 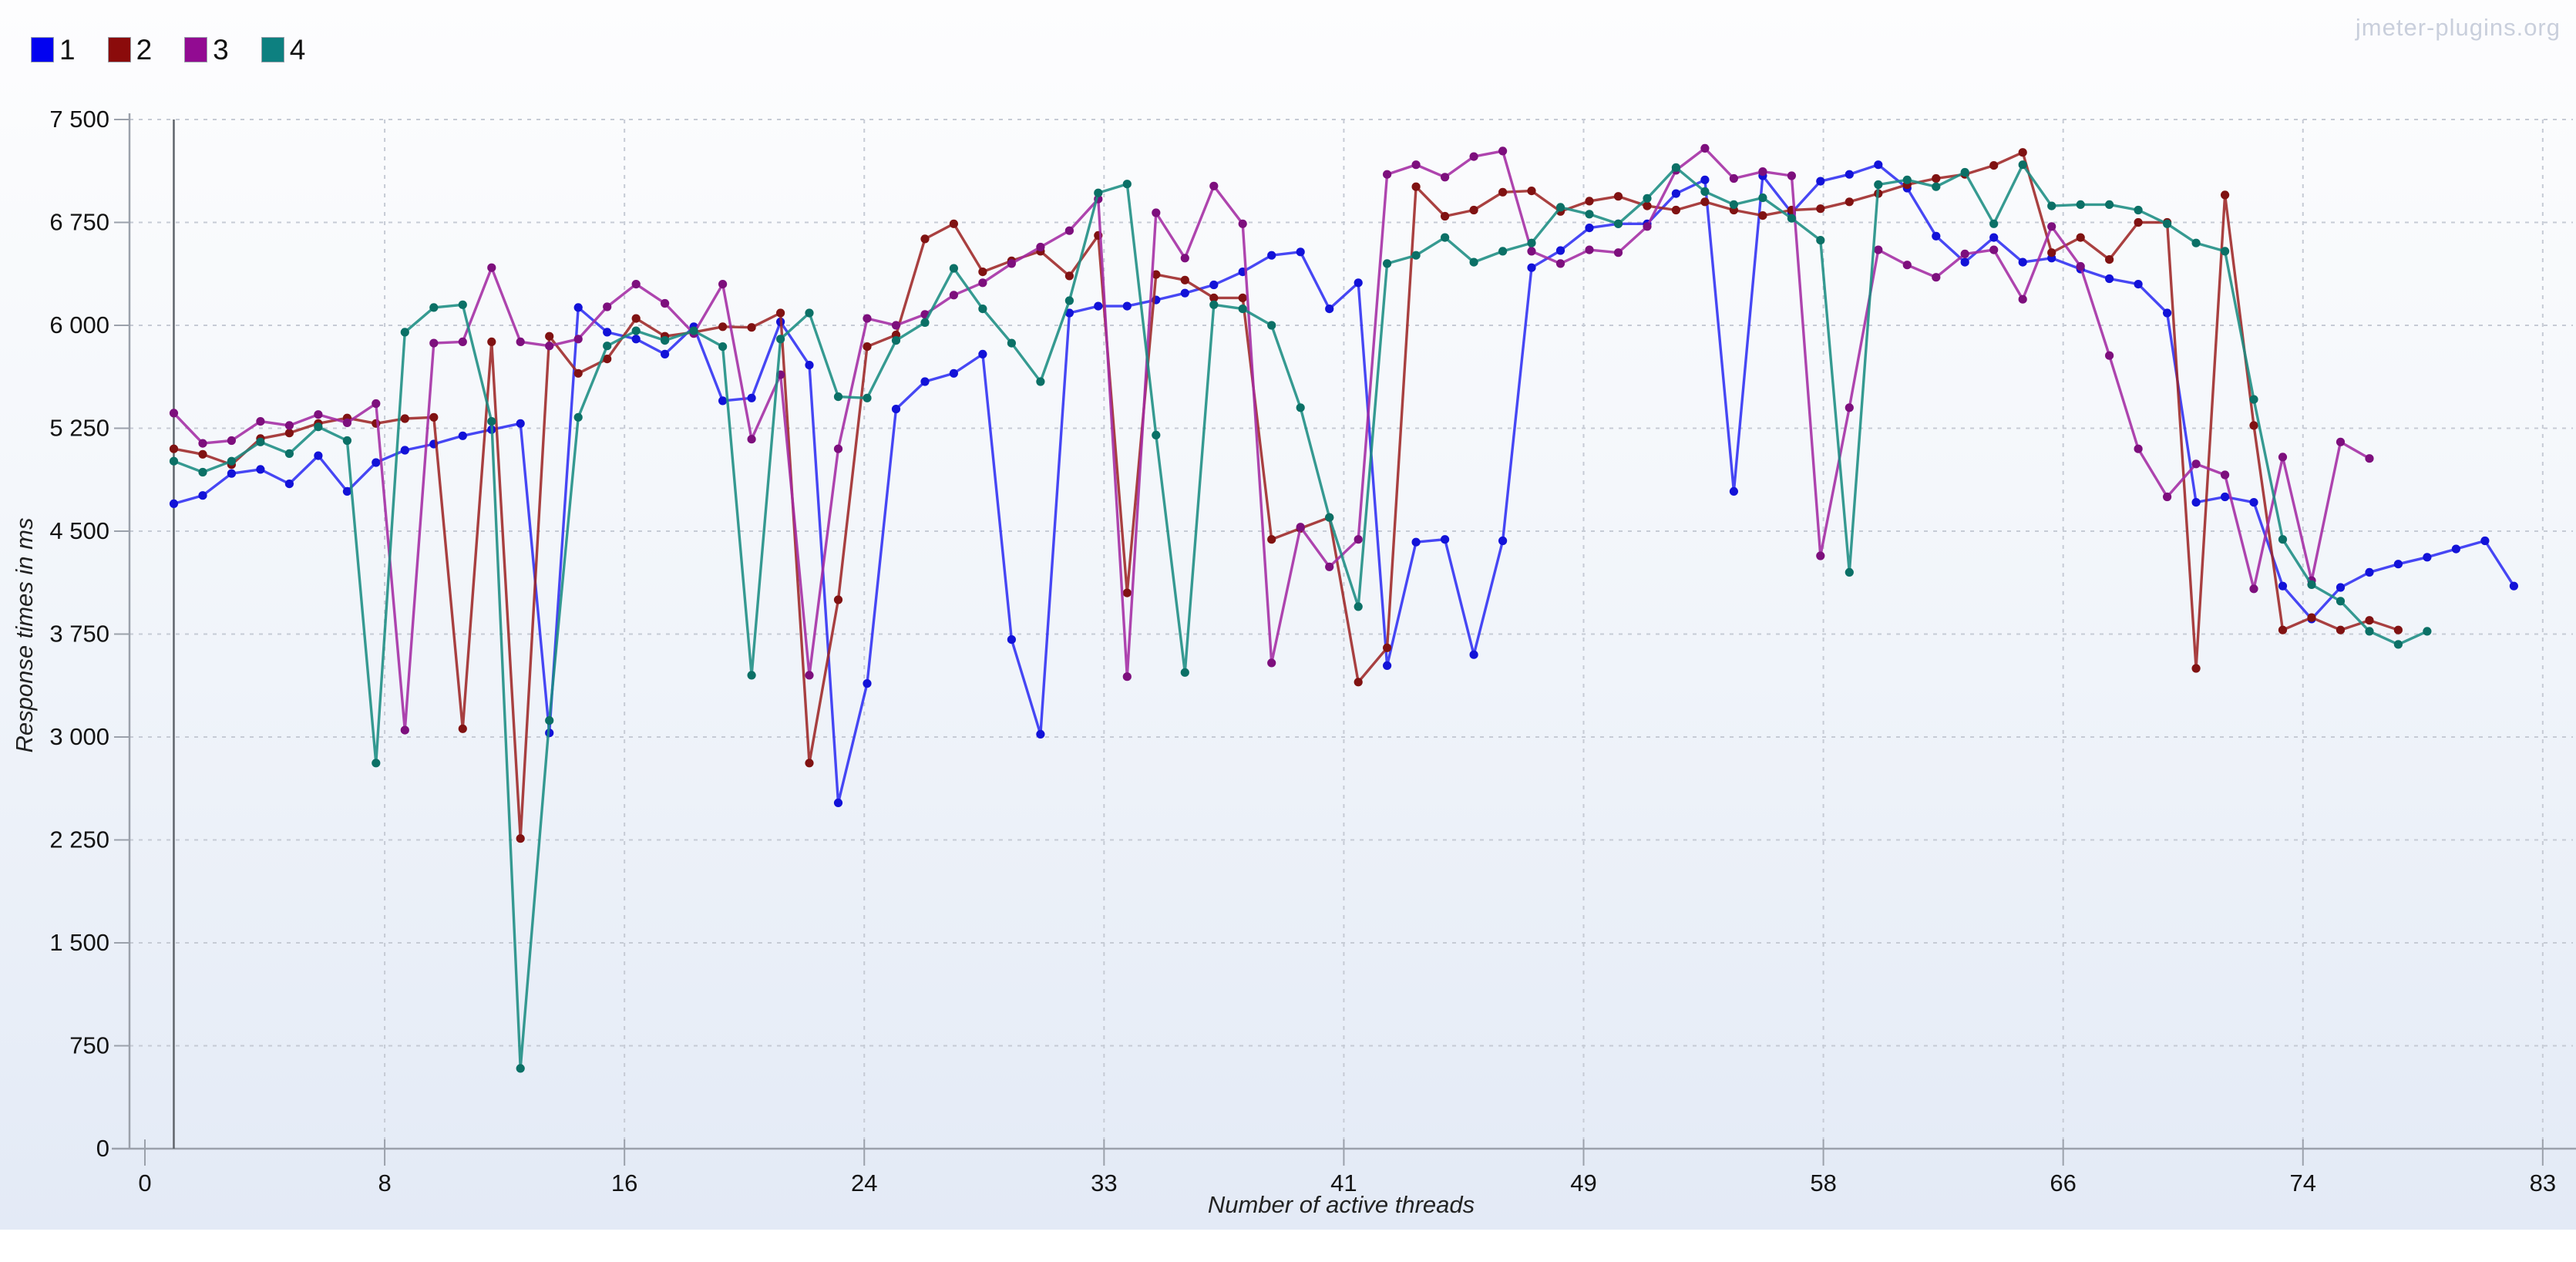 I want to click on legend-item-1: 1, so click(x=53, y=49).